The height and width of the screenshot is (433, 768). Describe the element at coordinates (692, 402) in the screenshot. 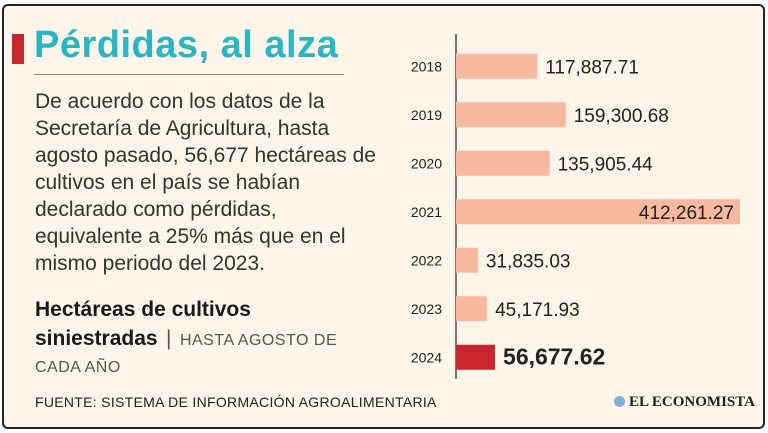

I see `brand-name: EL ECONOMISTA` at that location.